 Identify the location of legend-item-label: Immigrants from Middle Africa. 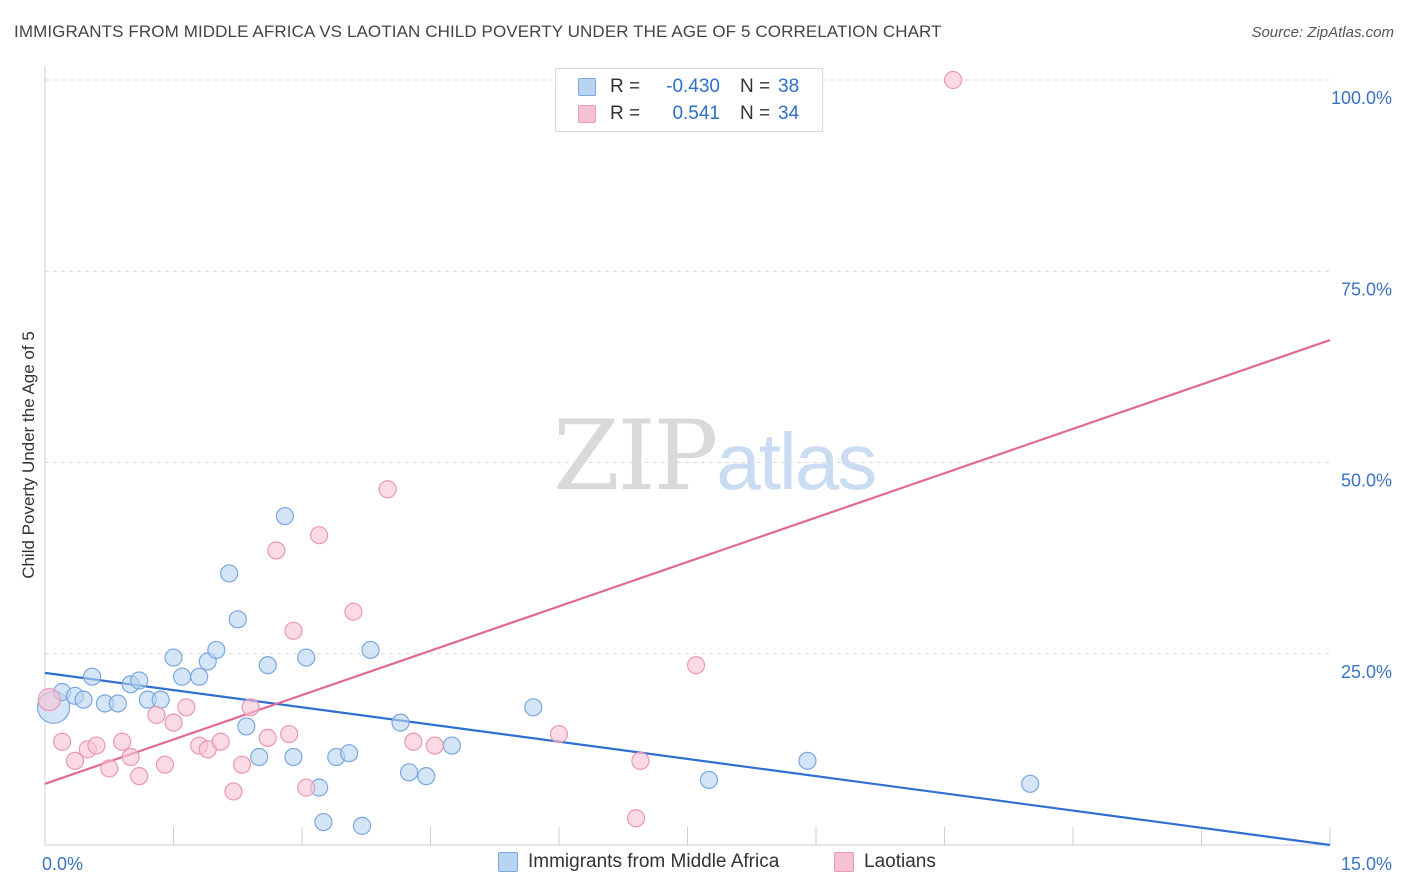
(654, 861).